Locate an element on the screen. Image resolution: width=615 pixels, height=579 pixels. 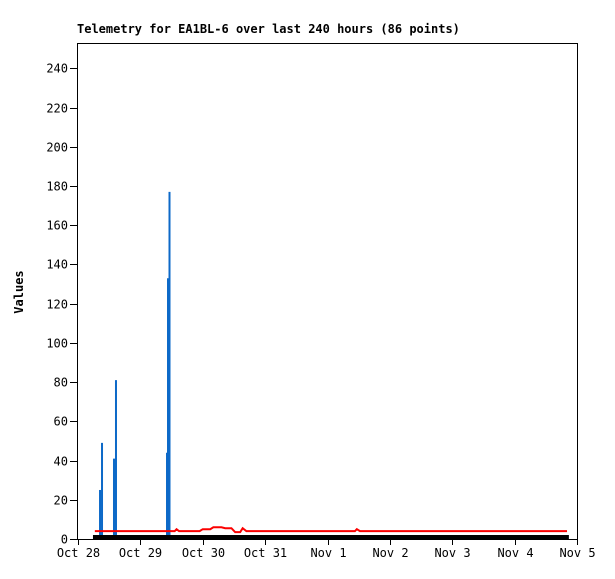
y-tick-label: 20 is located at coordinates (61, 501).